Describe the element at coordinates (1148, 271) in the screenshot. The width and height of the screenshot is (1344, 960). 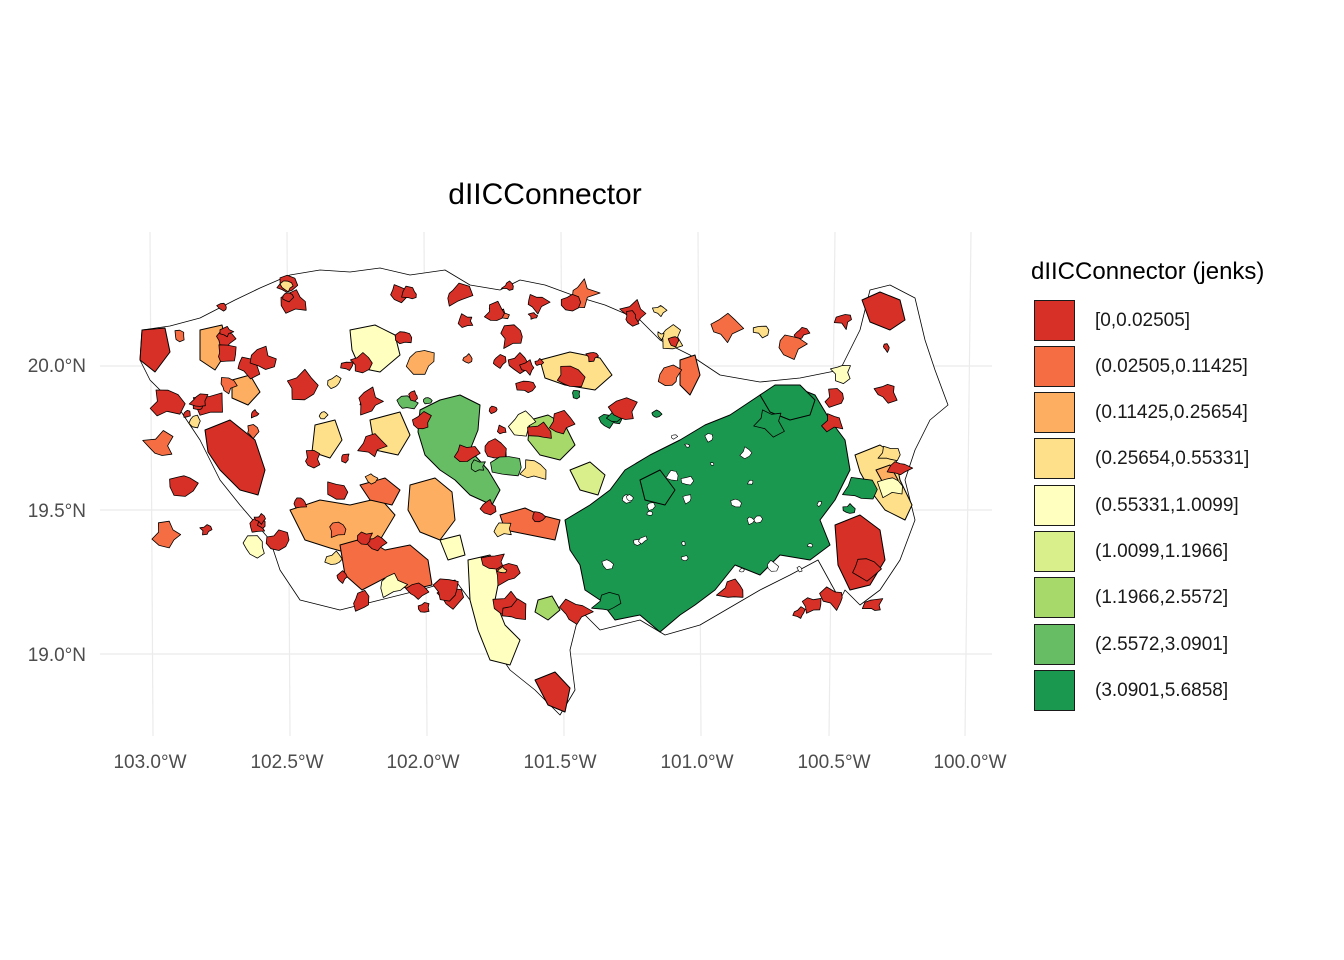
I see `legend-title: dIICConnector (jenks)` at that location.